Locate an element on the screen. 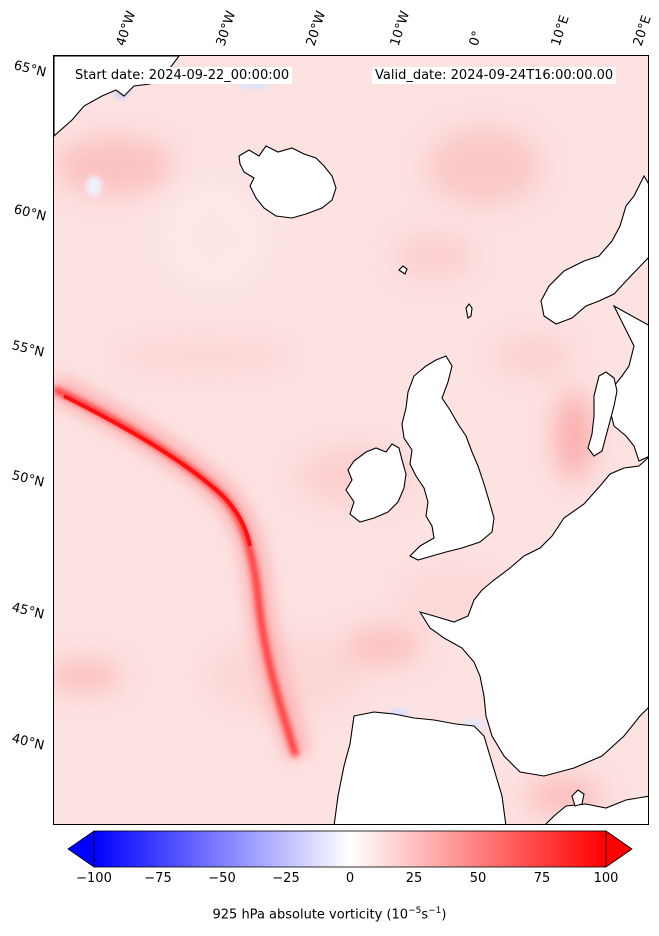 The height and width of the screenshot is (936, 659). colorbar-tick: 25 is located at coordinates (414, 878).